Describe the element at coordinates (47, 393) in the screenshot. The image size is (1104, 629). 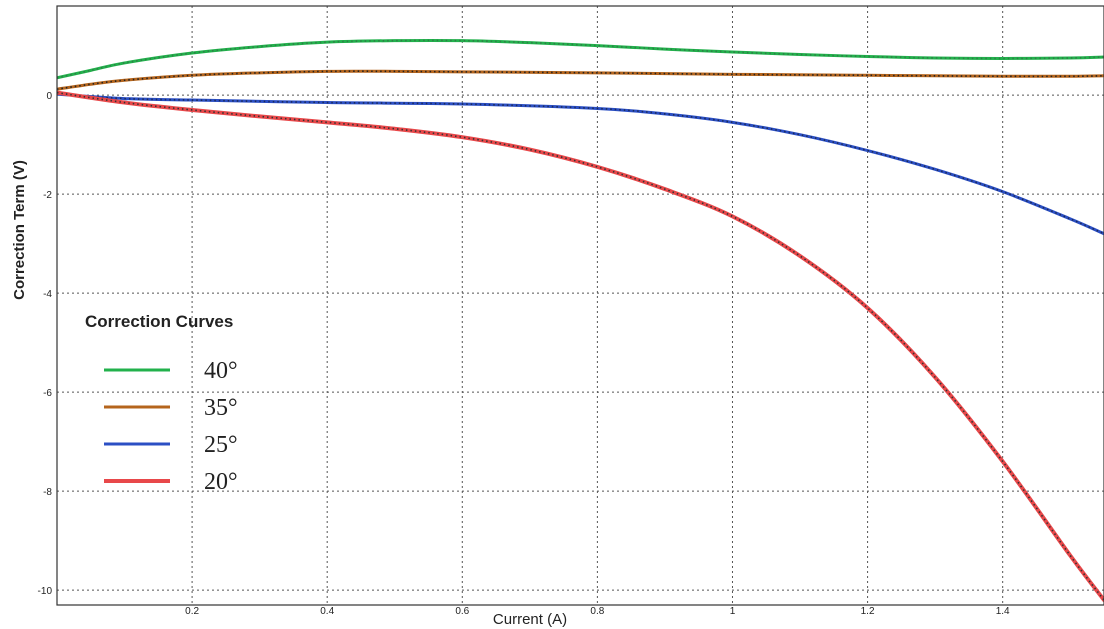
I see `y-tick-label: -6` at that location.